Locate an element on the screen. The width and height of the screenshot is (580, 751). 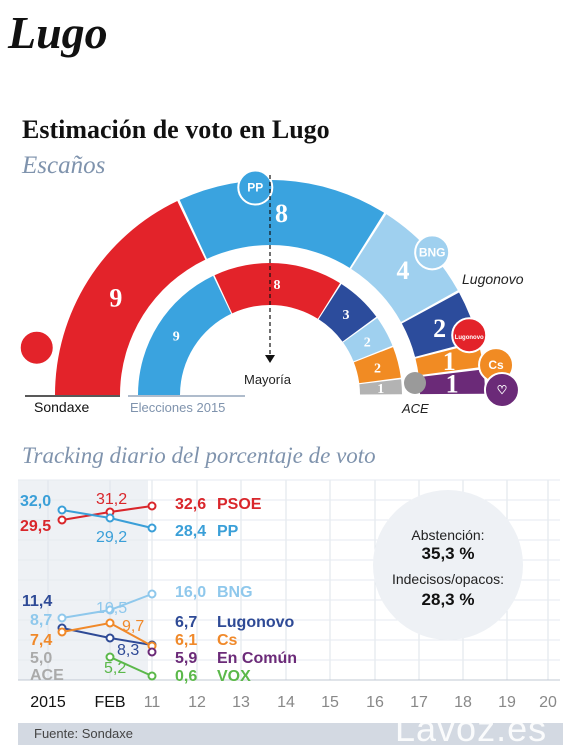
seats-subtitle: Escaños is located at coordinates (64, 165).